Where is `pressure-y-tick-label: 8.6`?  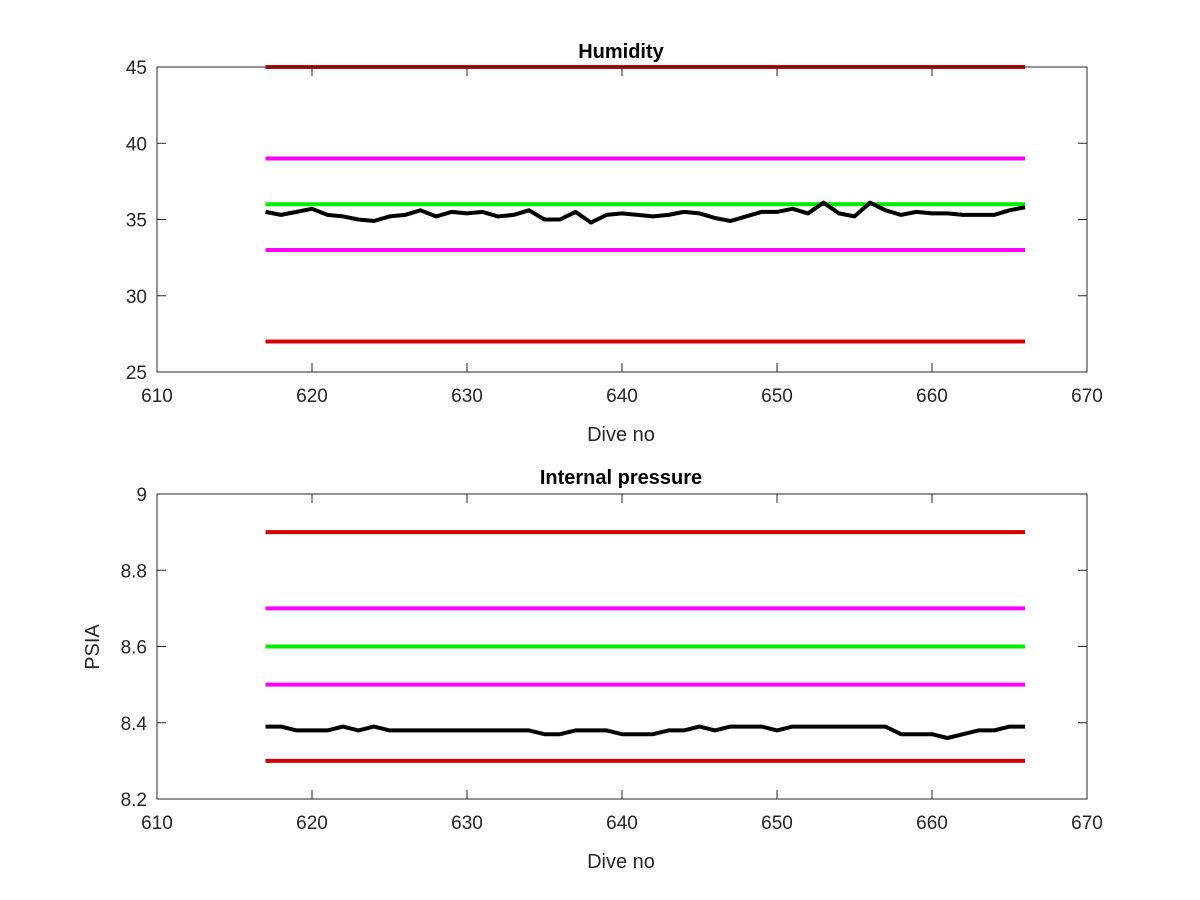
pressure-y-tick-label: 8.6 is located at coordinates (134, 648).